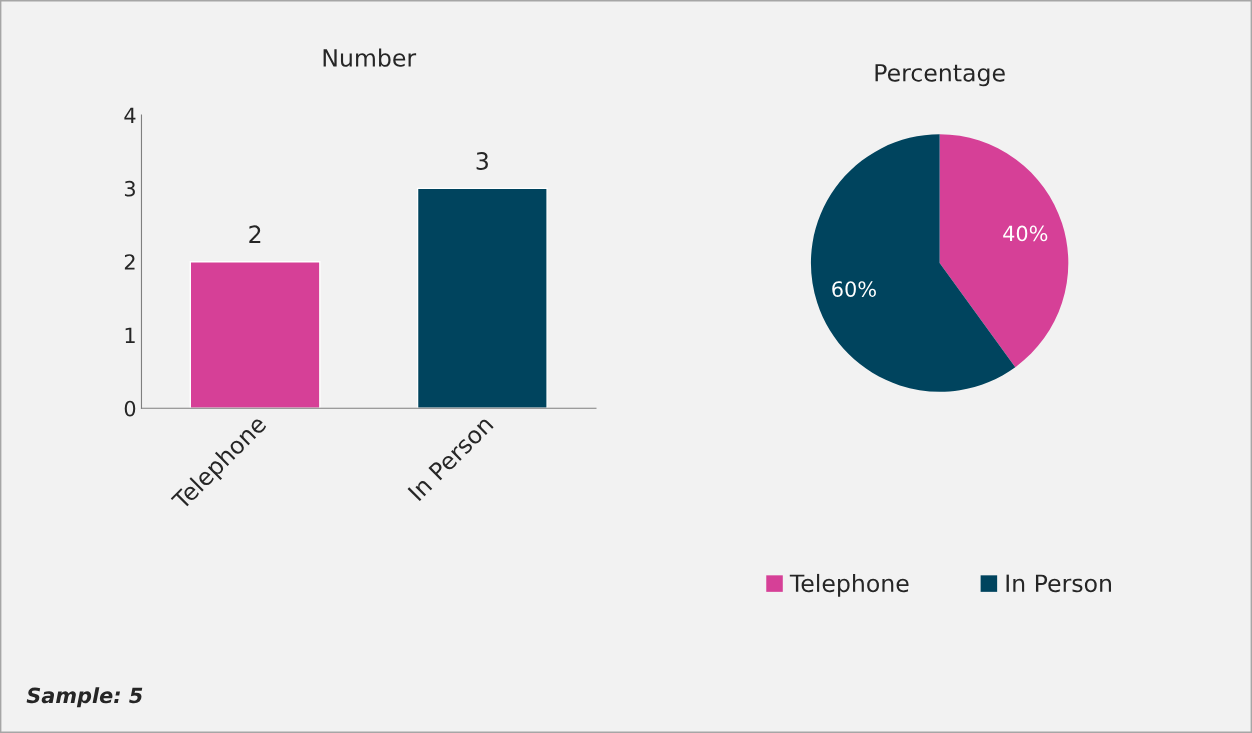 This screenshot has width=1252, height=733. What do you see at coordinates (854, 289) in the screenshot?
I see `data-label: 60%` at bounding box center [854, 289].